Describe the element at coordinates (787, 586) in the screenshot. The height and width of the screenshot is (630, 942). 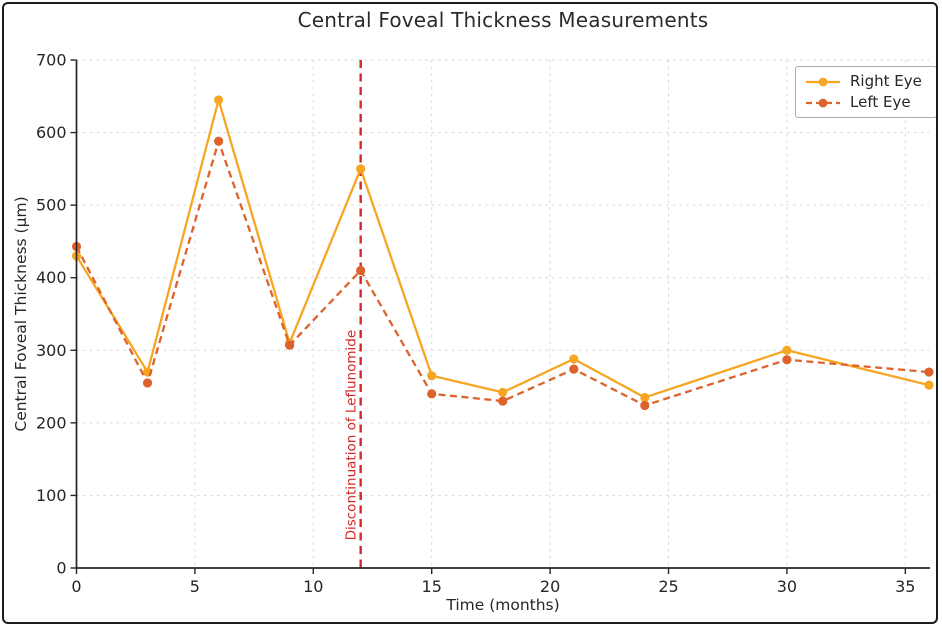
I see `x-tick-label: 30` at that location.